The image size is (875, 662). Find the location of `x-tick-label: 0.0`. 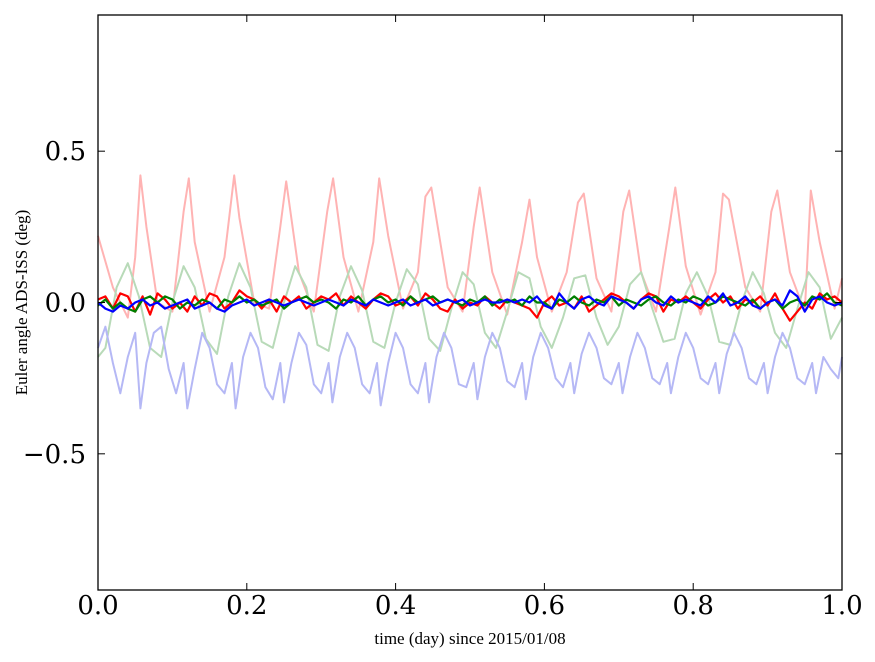

x-tick-label: 0.0 is located at coordinates (97, 606).